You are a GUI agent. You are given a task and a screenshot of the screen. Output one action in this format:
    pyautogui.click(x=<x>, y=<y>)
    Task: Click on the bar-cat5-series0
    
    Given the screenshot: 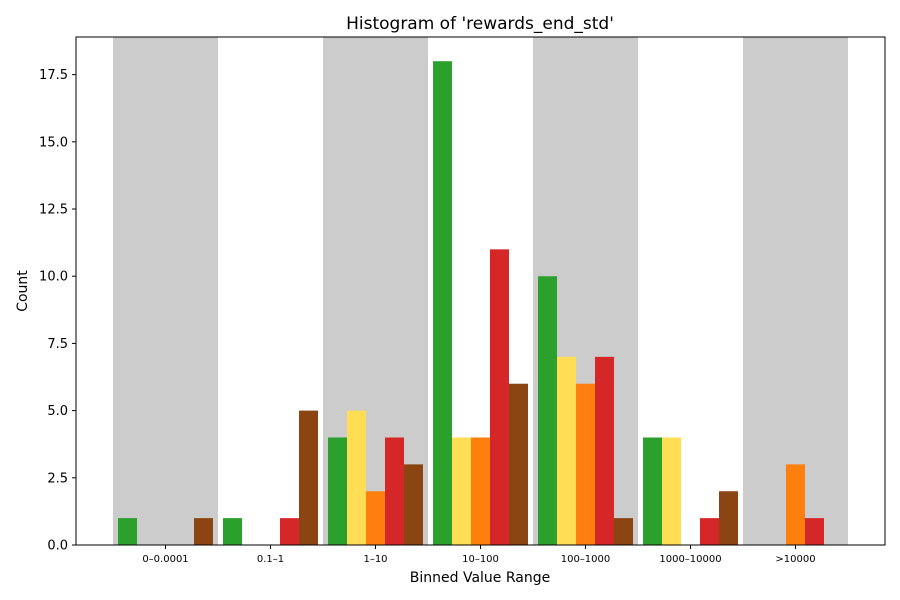 What is the action you would take?
    pyautogui.click(x=652, y=491)
    